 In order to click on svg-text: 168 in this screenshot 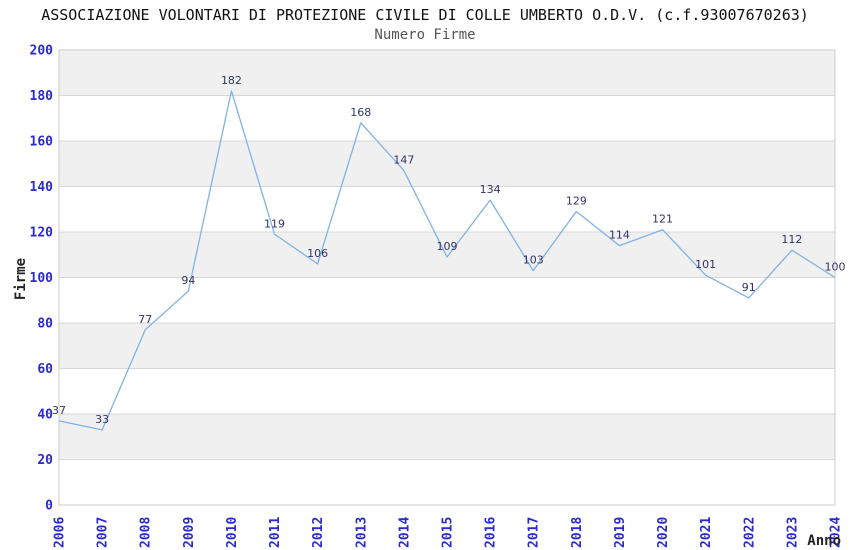, I will do `click(360, 112)`.